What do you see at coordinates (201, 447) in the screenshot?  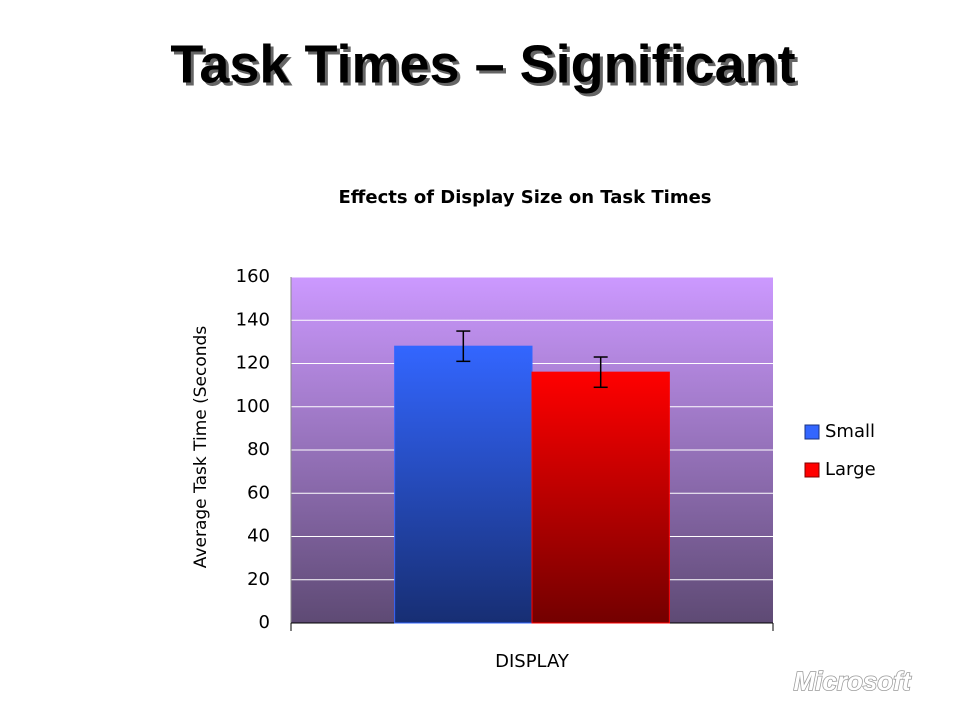 I see `y-axis-label: Average Task Time (Seconds` at bounding box center [201, 447].